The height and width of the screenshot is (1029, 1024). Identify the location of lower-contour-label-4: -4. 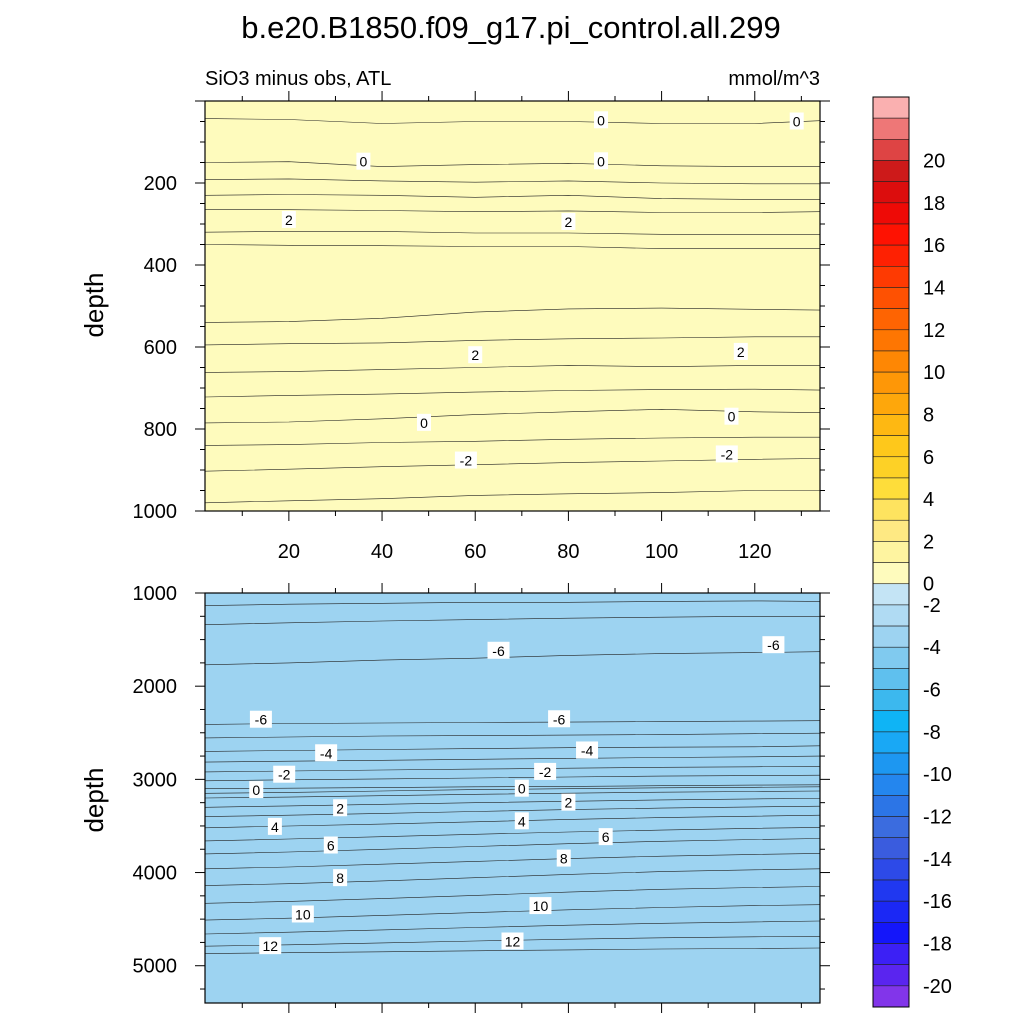
(326, 753).